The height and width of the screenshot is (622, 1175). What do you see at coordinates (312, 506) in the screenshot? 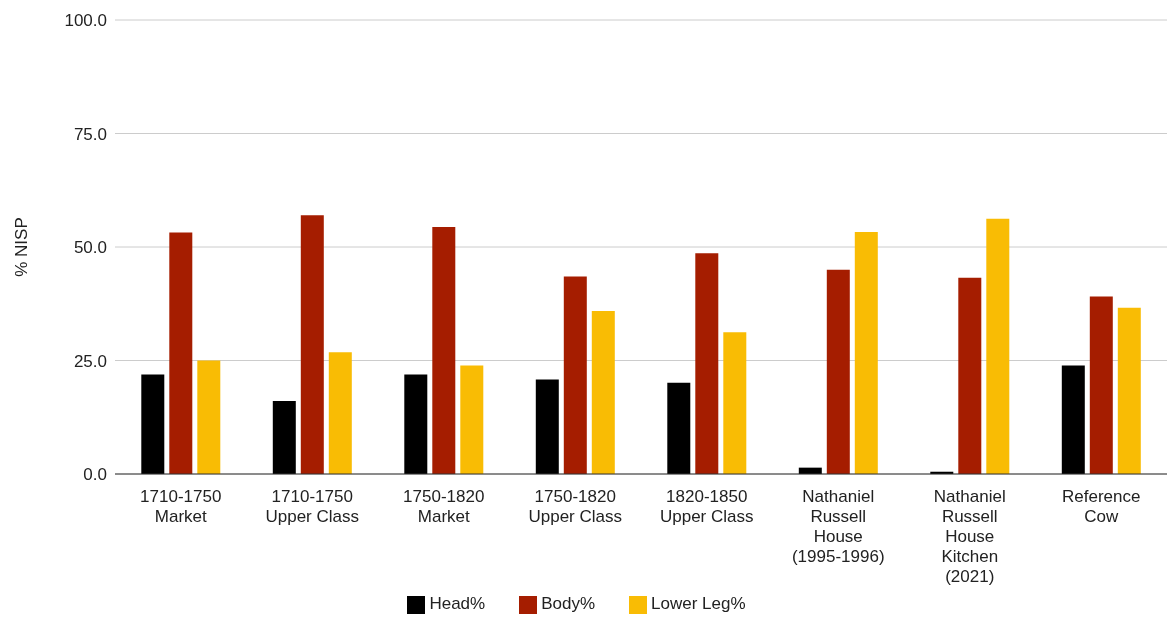
I see `x-tick-label: 1710-1750 Upper Class` at bounding box center [312, 506].